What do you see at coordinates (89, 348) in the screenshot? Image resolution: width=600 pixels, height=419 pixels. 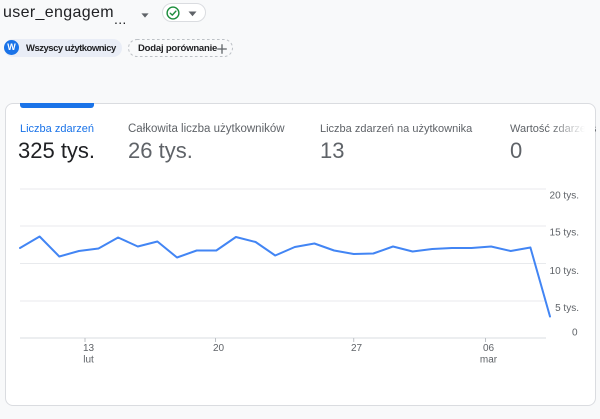 I see `svg-text: 13` at bounding box center [89, 348].